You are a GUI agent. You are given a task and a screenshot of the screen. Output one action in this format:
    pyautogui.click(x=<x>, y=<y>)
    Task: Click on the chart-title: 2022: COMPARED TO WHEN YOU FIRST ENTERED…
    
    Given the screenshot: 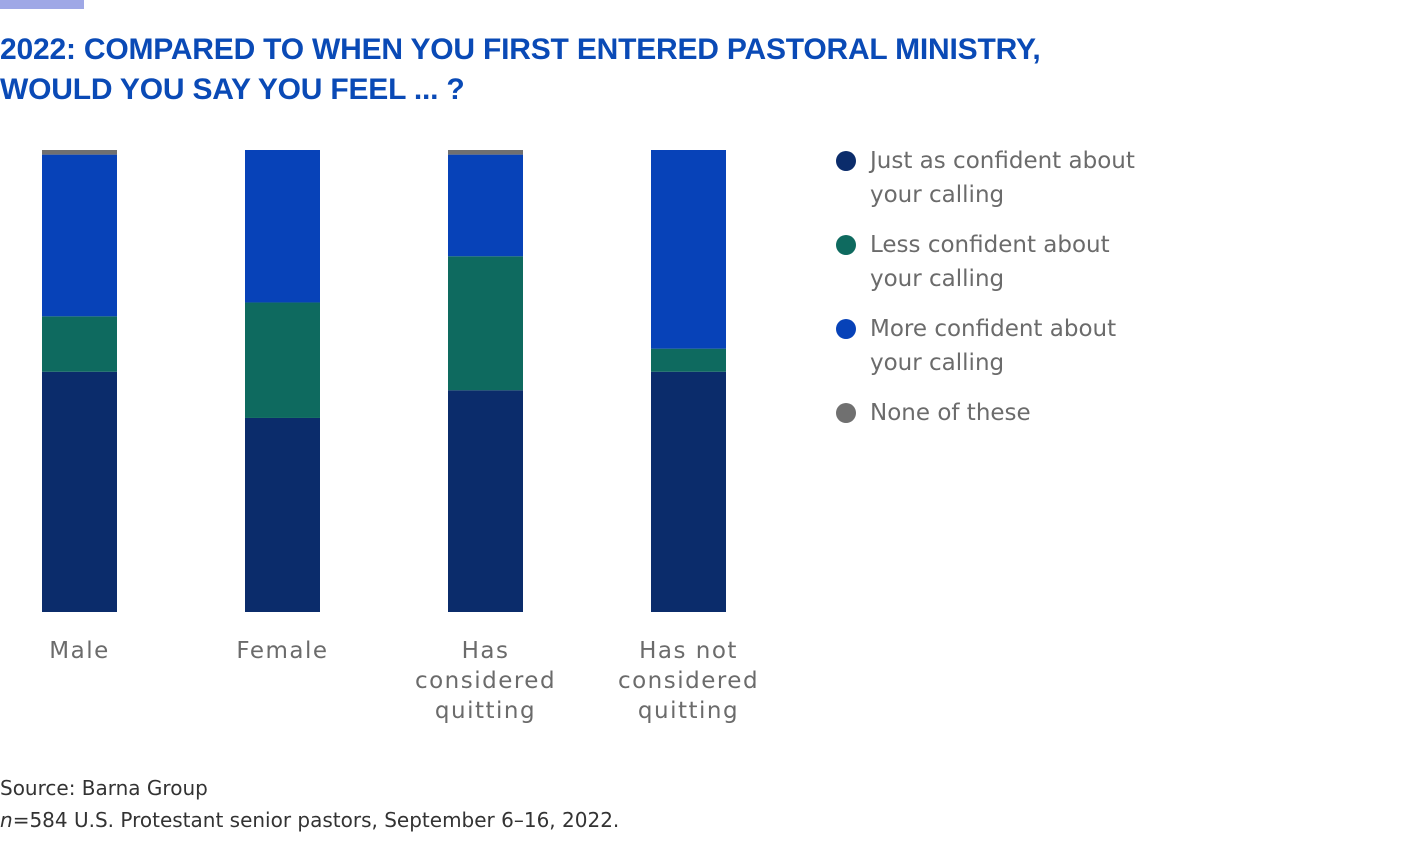 What is the action you would take?
    pyautogui.click(x=650, y=70)
    